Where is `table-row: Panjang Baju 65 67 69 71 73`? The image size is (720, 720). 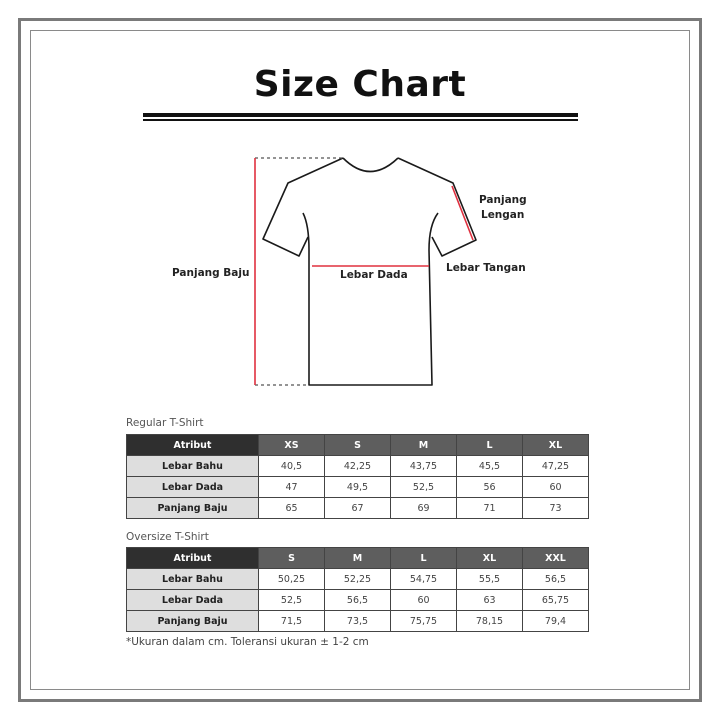 table-row: Panjang Baju 65 67 69 71 73 is located at coordinates (357, 508).